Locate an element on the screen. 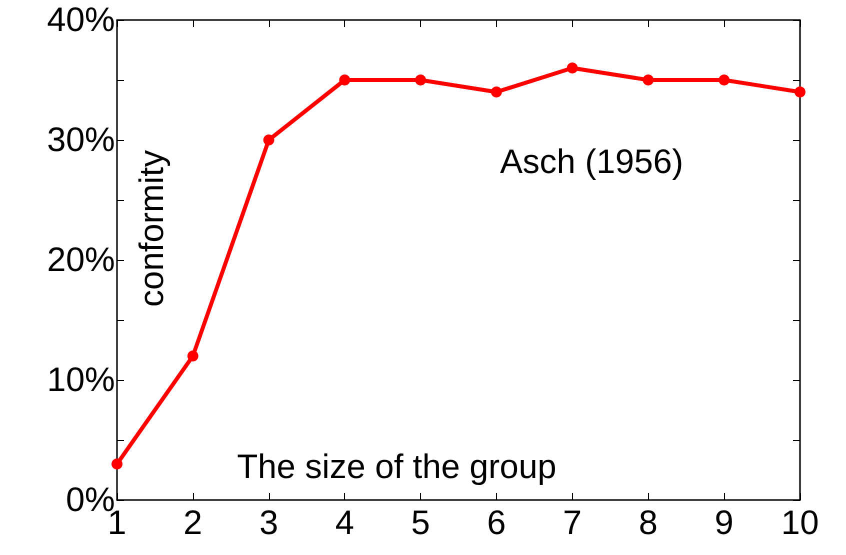 The height and width of the screenshot is (555, 846). y-tick-label: 20% is located at coordinates (80, 260).